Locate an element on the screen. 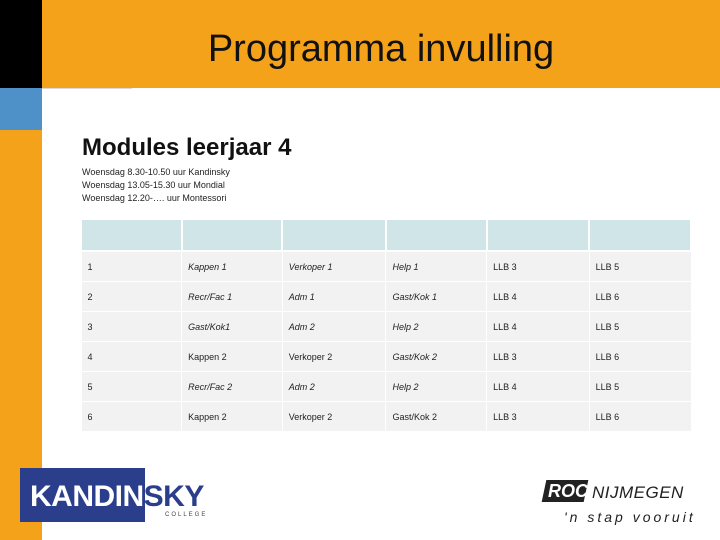 The height and width of the screenshot is (540, 720). table-row: 1 Kappen 1 Verkoper 1 Help 1 LLB 3 LLB 5 is located at coordinates (386, 266).